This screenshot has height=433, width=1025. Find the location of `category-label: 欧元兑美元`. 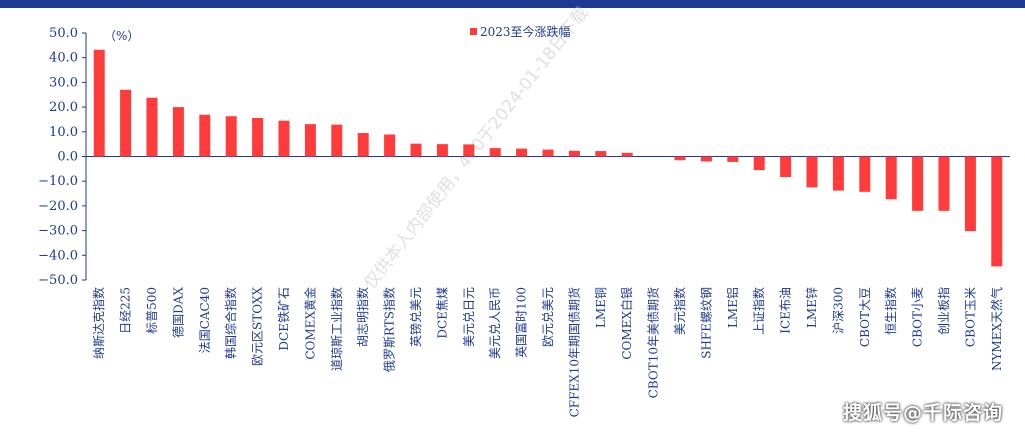

category-label: 欧元兑美元 is located at coordinates (548, 317).